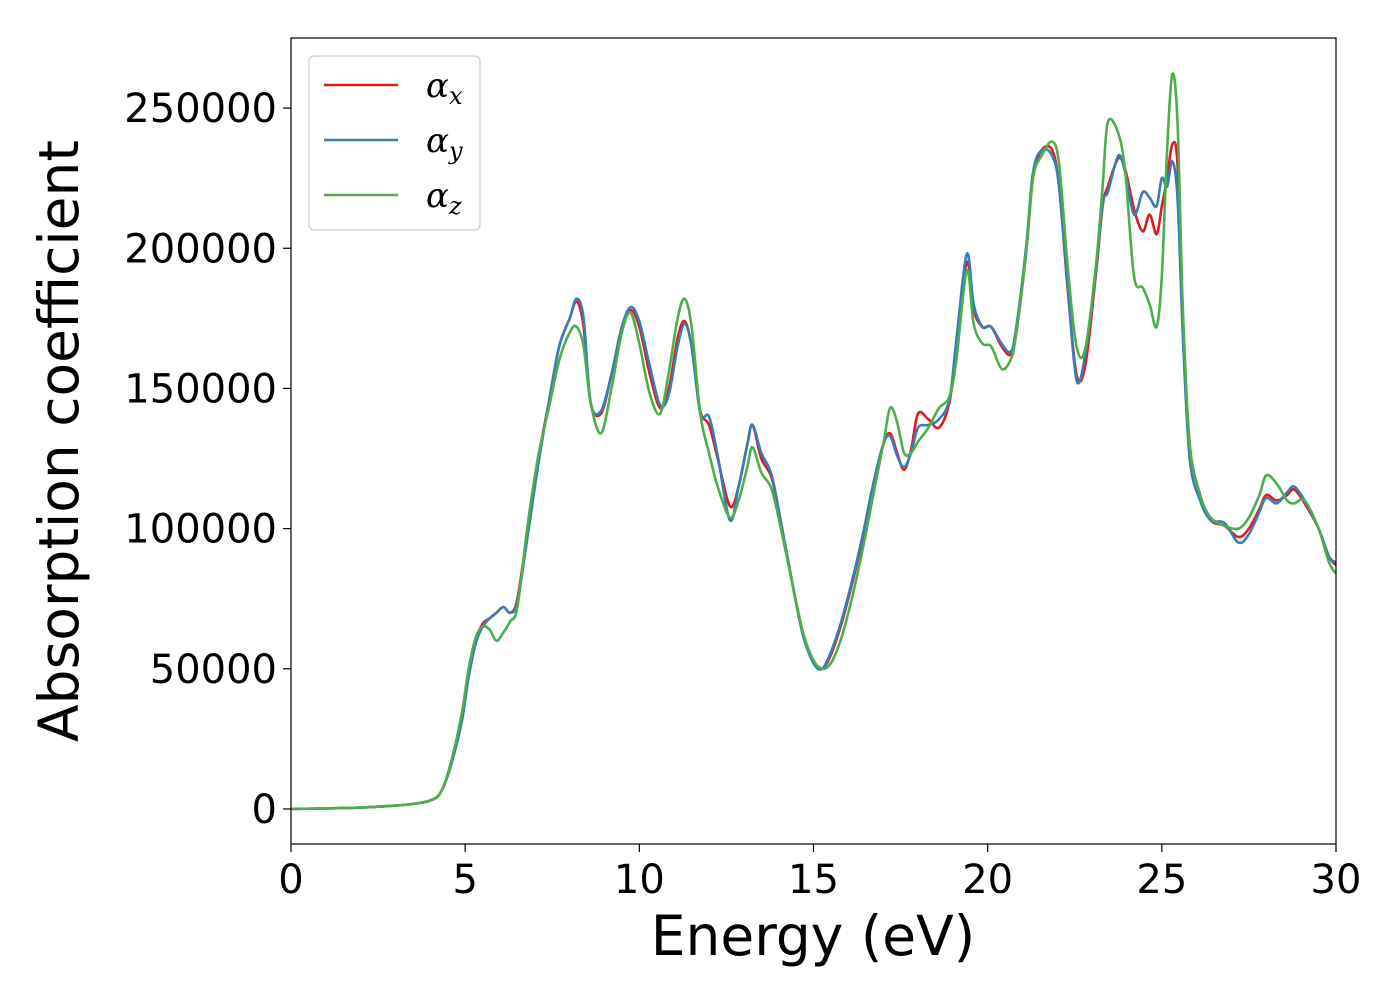 The width and height of the screenshot is (1400, 1000). I want to click on x-tick-label: 30, so click(1336, 880).